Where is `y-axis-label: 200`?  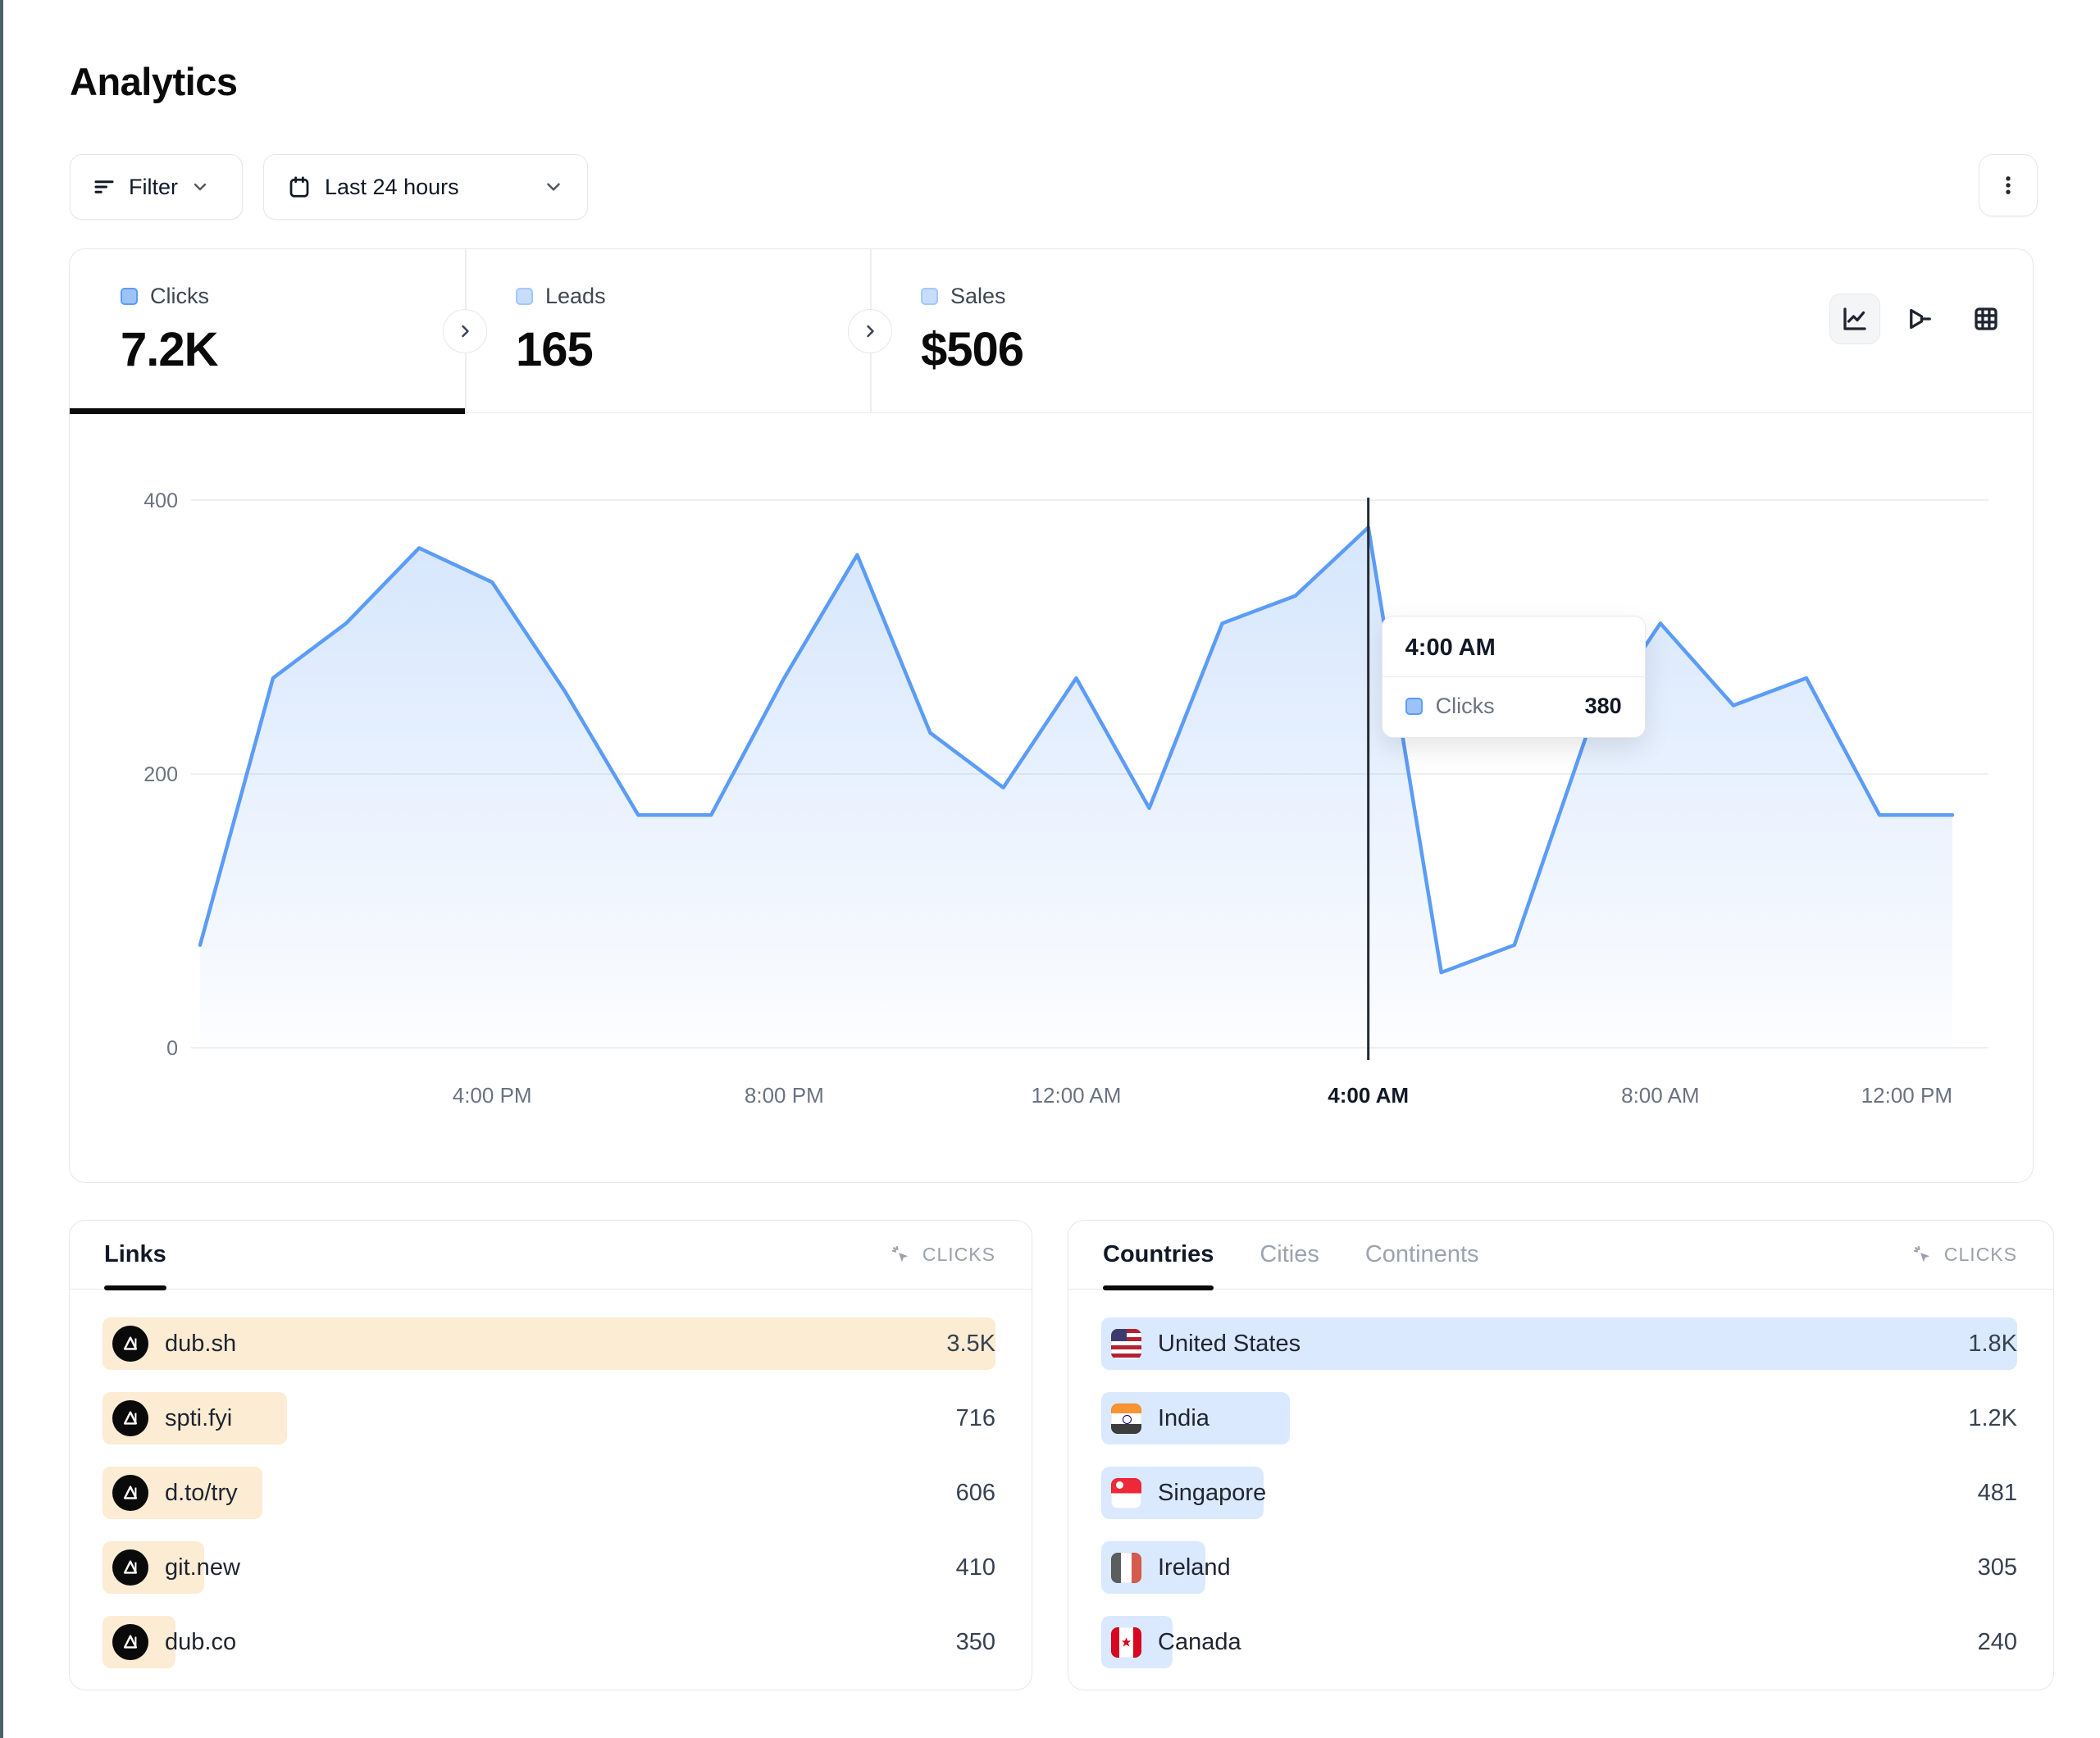
y-axis-label: 200 is located at coordinates (160, 774).